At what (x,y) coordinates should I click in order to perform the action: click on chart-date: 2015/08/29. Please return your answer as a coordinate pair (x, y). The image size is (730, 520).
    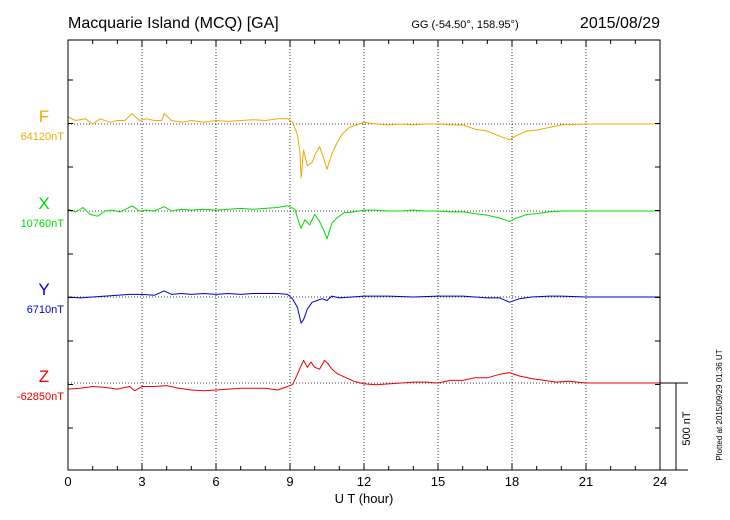
    Looking at the image, I should click on (620, 23).